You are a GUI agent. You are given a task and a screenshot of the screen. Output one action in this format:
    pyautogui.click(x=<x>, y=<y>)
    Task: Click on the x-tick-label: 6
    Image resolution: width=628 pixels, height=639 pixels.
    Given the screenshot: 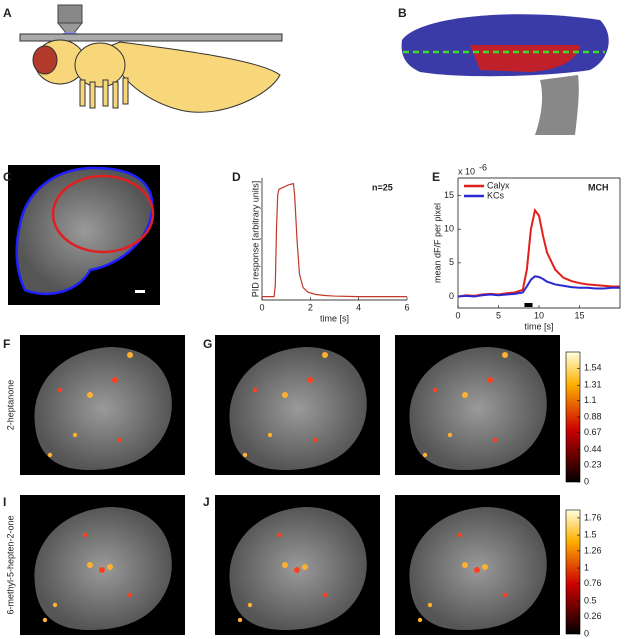 What is the action you would take?
    pyautogui.click(x=406, y=307)
    